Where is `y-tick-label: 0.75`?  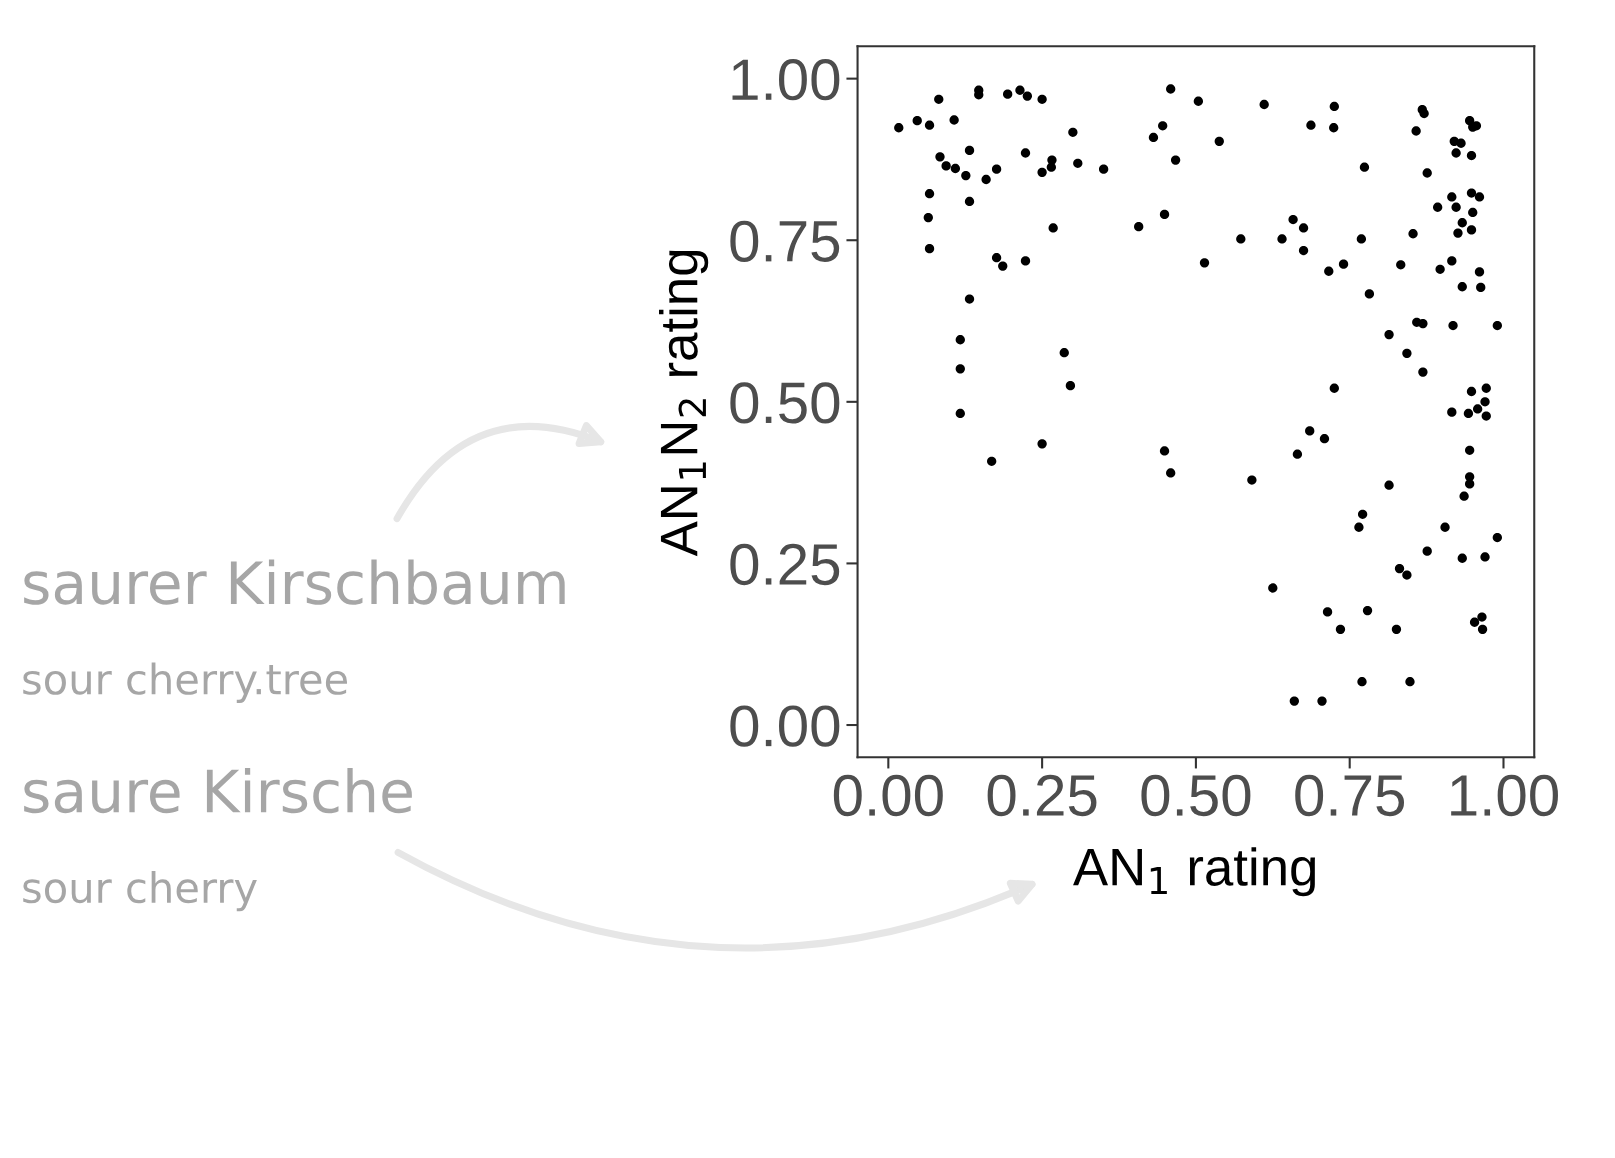 y-tick-label: 0.75 is located at coordinates (785, 241).